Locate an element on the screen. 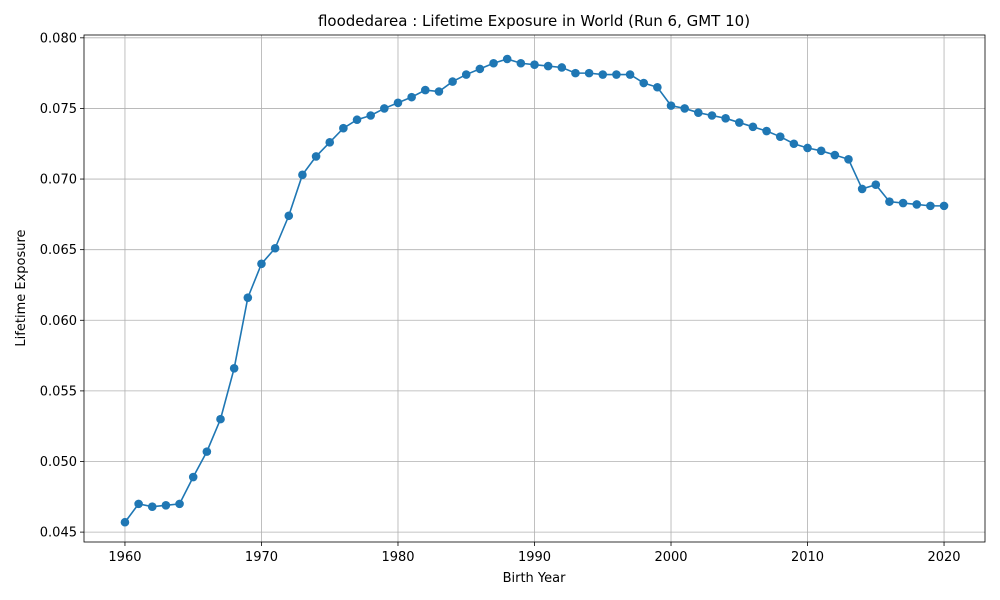 Image resolution: width=1000 pixels, height=600 pixels. y-tick-label: 0.055 is located at coordinates (58, 391).